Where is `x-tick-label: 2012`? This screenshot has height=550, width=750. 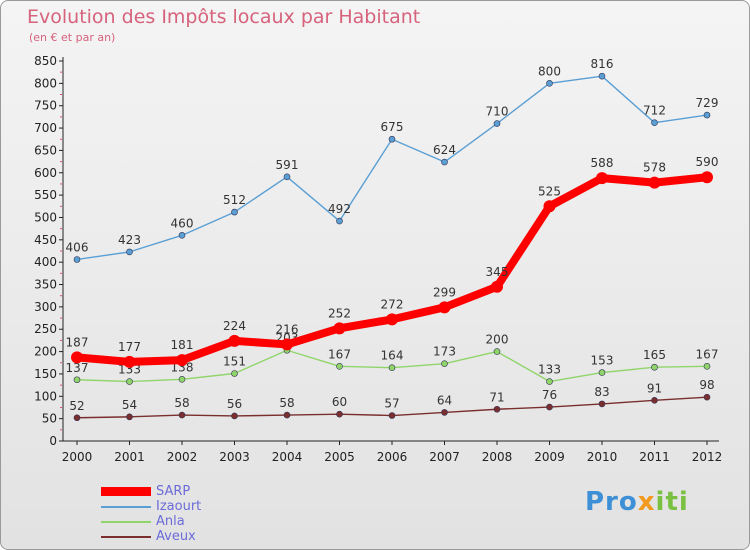
x-tick-label: 2012 is located at coordinates (707, 457).